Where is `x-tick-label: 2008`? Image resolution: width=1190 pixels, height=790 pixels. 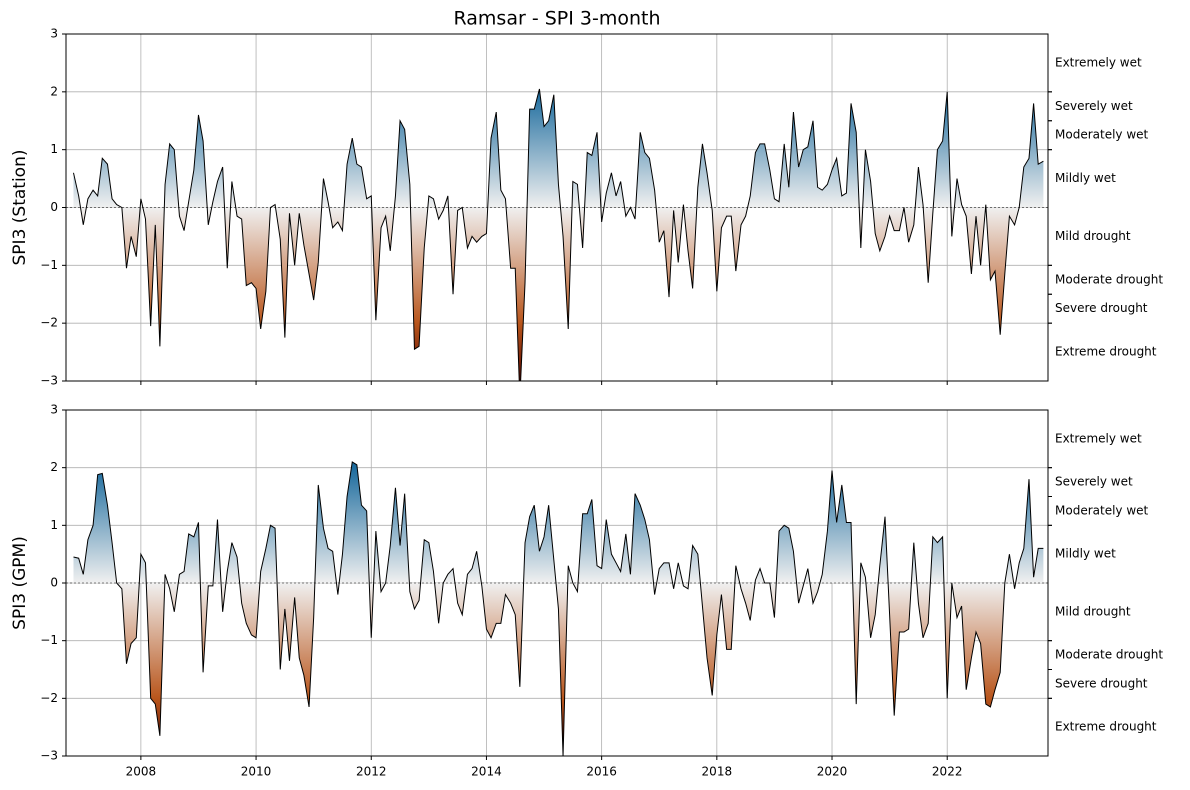 x-tick-label: 2008 is located at coordinates (141, 772).